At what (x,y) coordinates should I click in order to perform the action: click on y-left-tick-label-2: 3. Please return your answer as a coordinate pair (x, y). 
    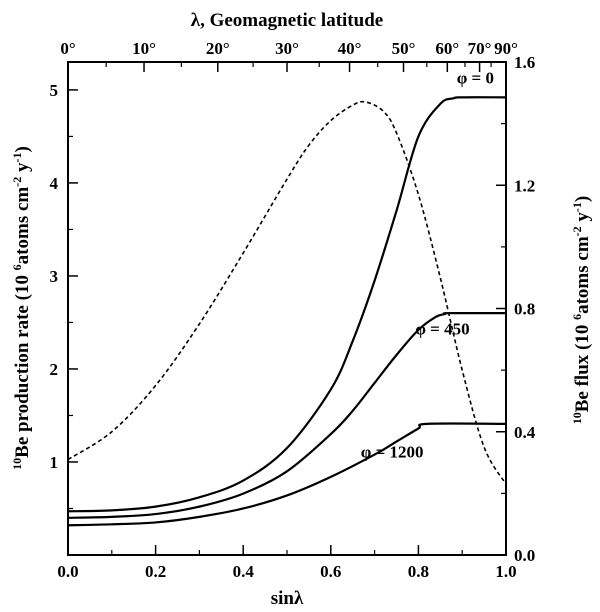
    Looking at the image, I should click on (54, 276).